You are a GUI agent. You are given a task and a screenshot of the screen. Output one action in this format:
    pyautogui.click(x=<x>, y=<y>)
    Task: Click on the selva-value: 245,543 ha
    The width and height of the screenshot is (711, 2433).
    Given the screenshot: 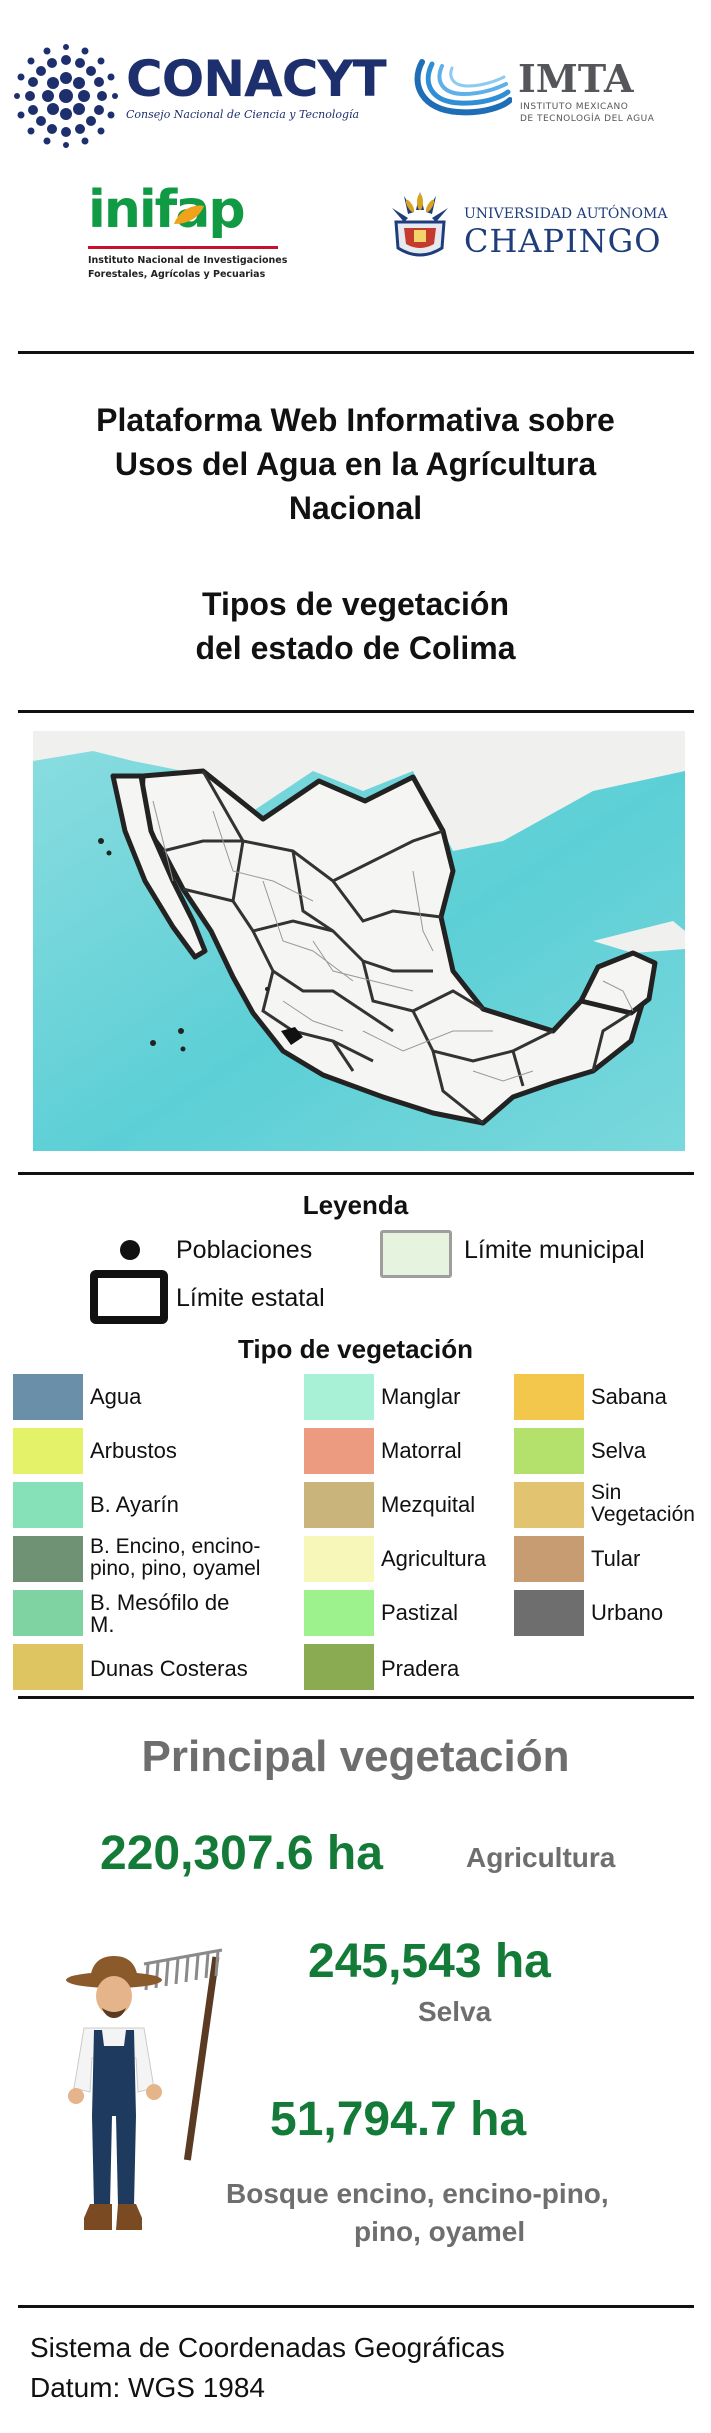 What is the action you would take?
    pyautogui.click(x=429, y=1961)
    